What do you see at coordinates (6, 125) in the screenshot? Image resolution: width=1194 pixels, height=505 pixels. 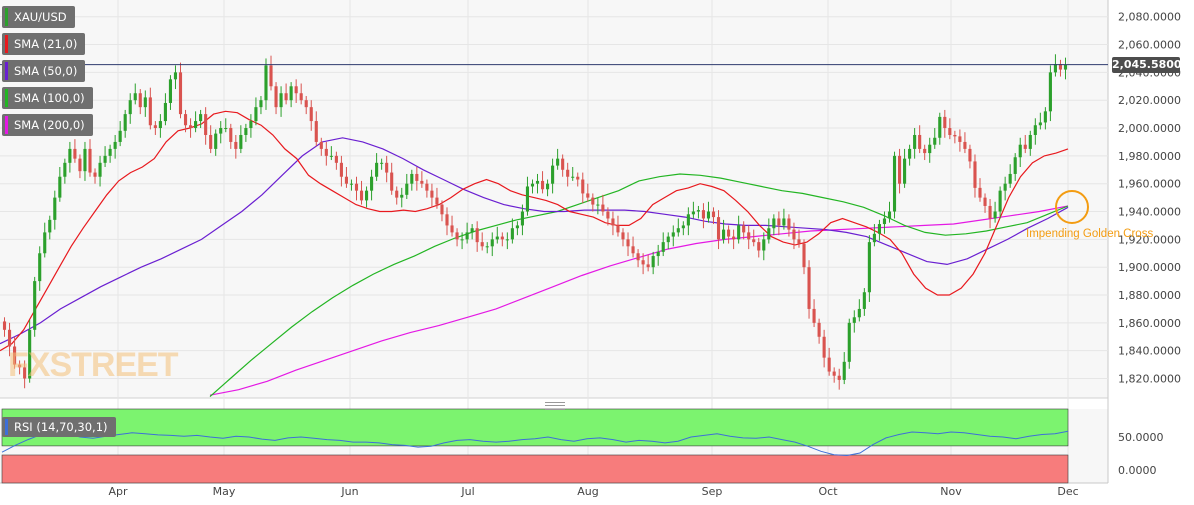 I see `sma-200-swatch` at bounding box center [6, 125].